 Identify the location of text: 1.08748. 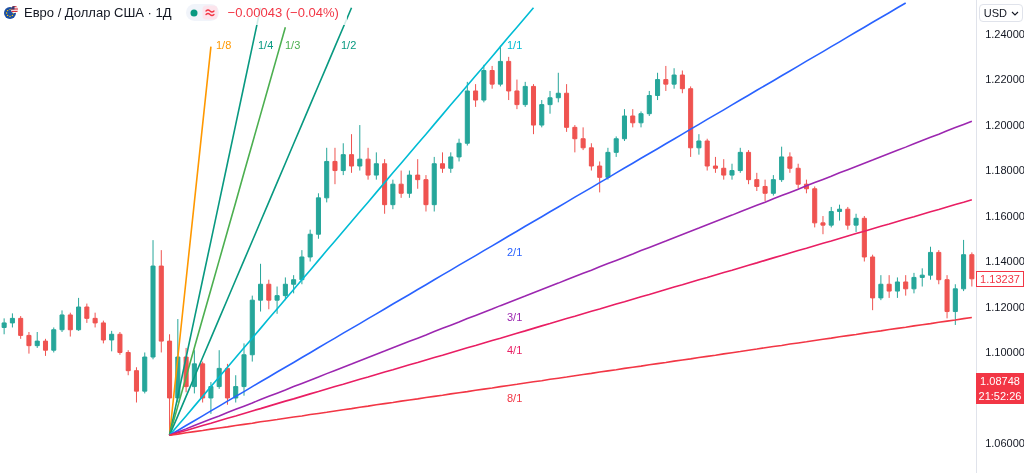
(1000, 381).